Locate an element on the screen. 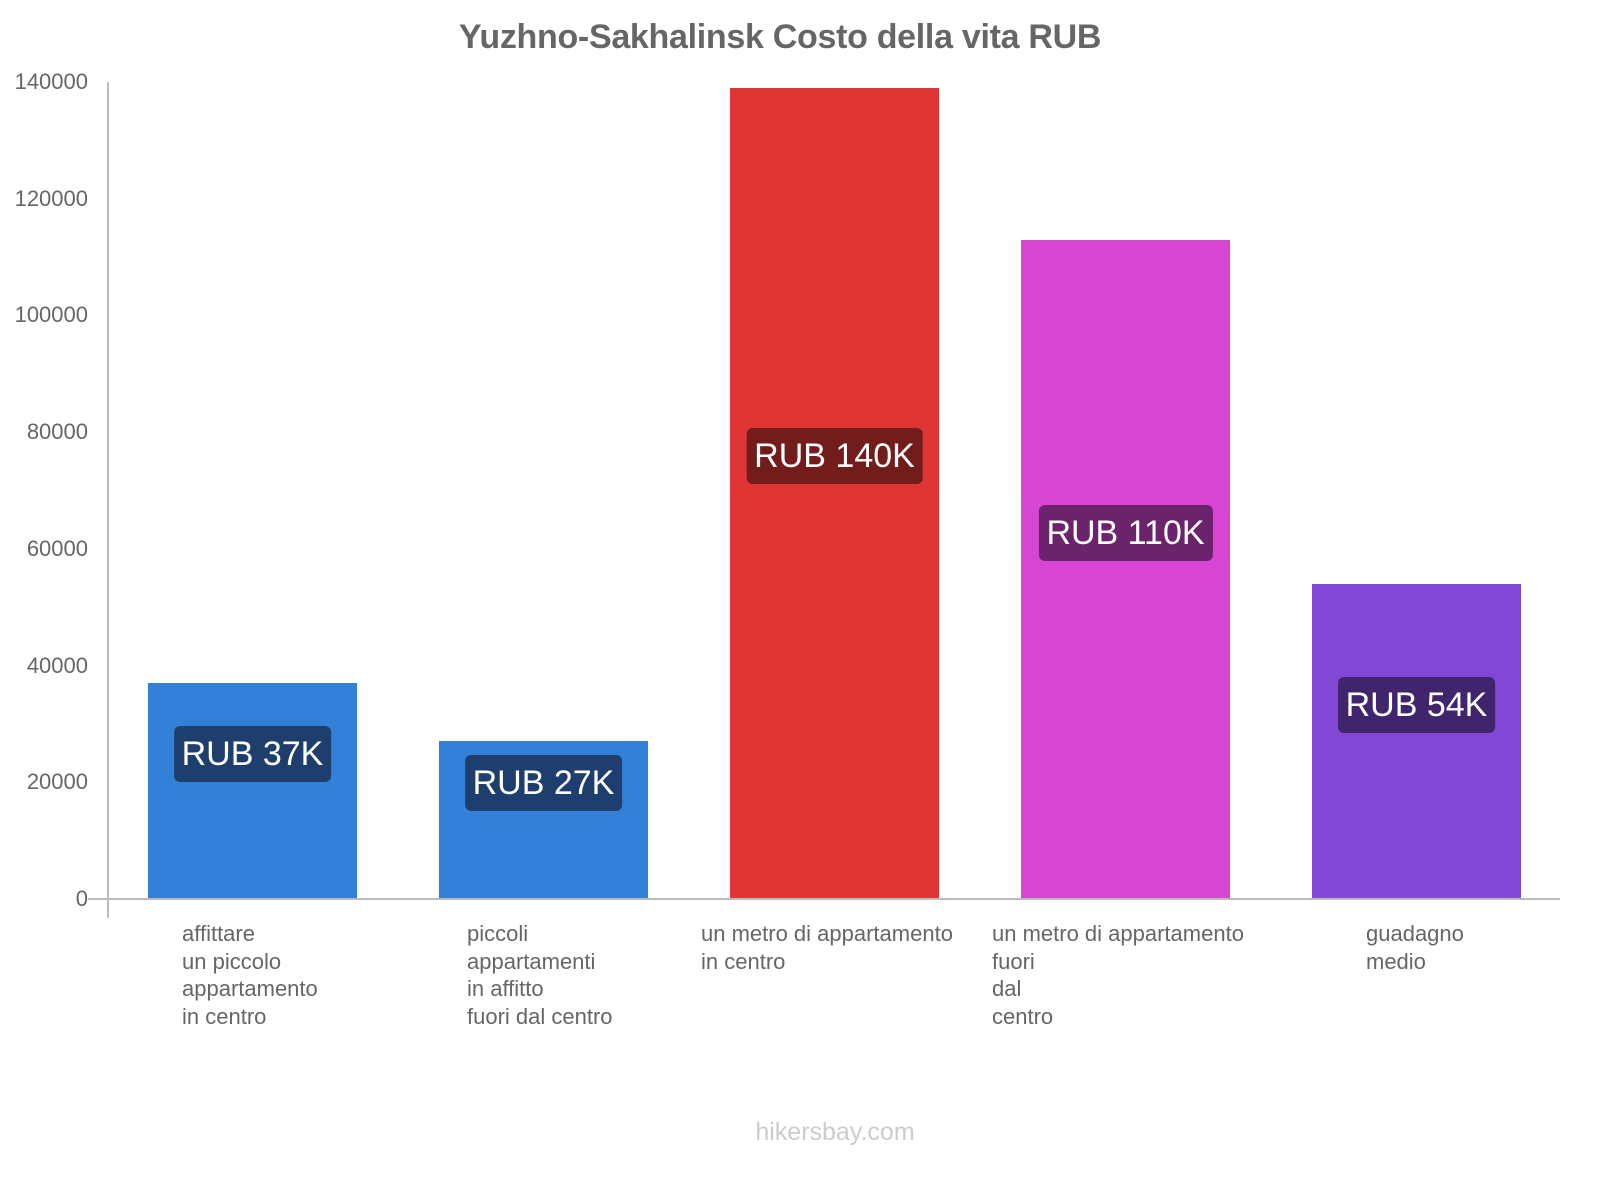 The image size is (1600, 1200). bar-value-label: RUB 140K is located at coordinates (834, 455).